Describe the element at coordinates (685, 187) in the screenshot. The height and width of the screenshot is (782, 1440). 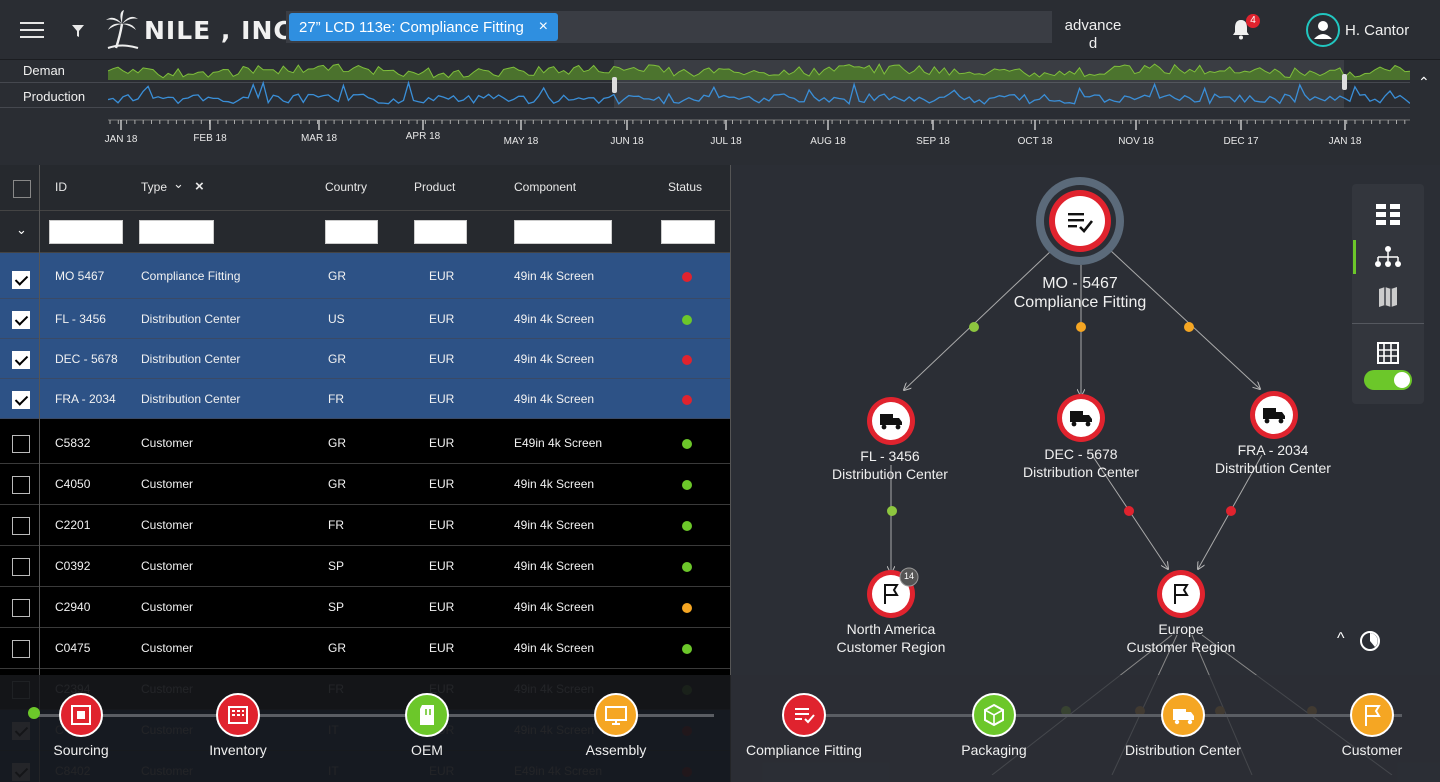
I see `header-status: Status` at that location.